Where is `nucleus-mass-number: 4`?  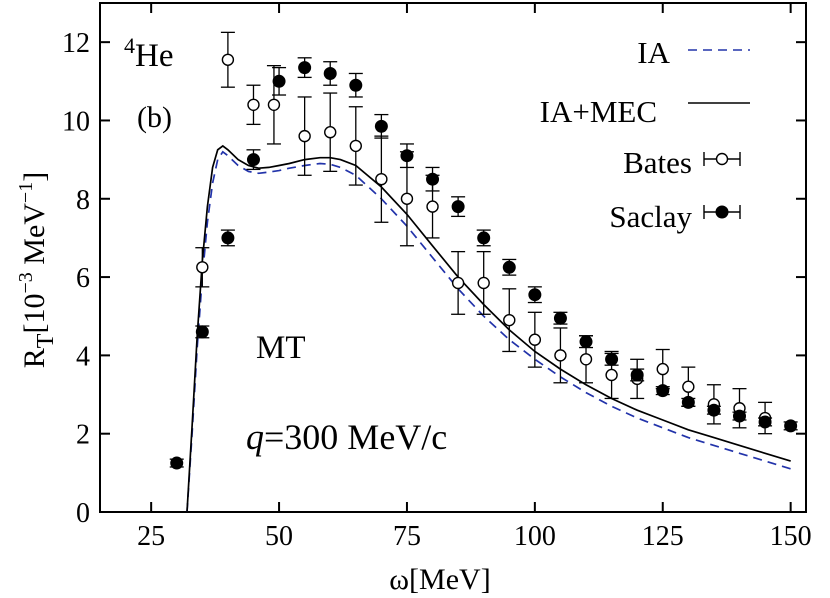
nucleus-mass-number: 4 is located at coordinates (129, 45).